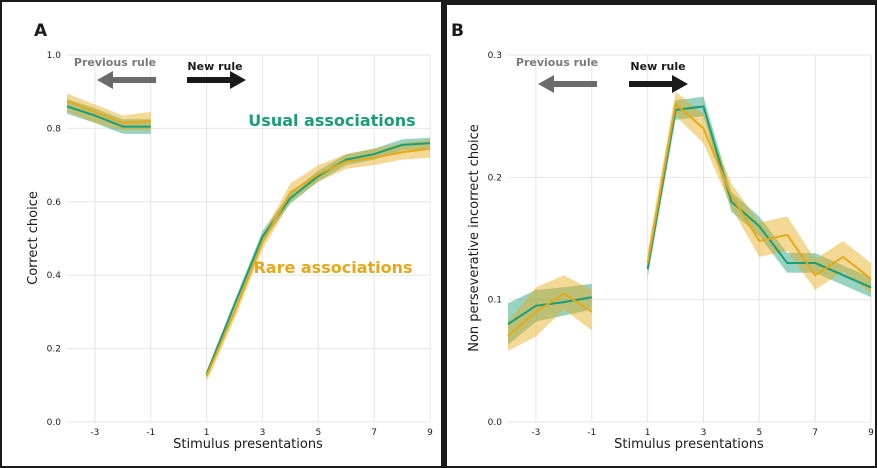  I want to click on panel-a-previous-rule-label: Previous rule, so click(115, 62).